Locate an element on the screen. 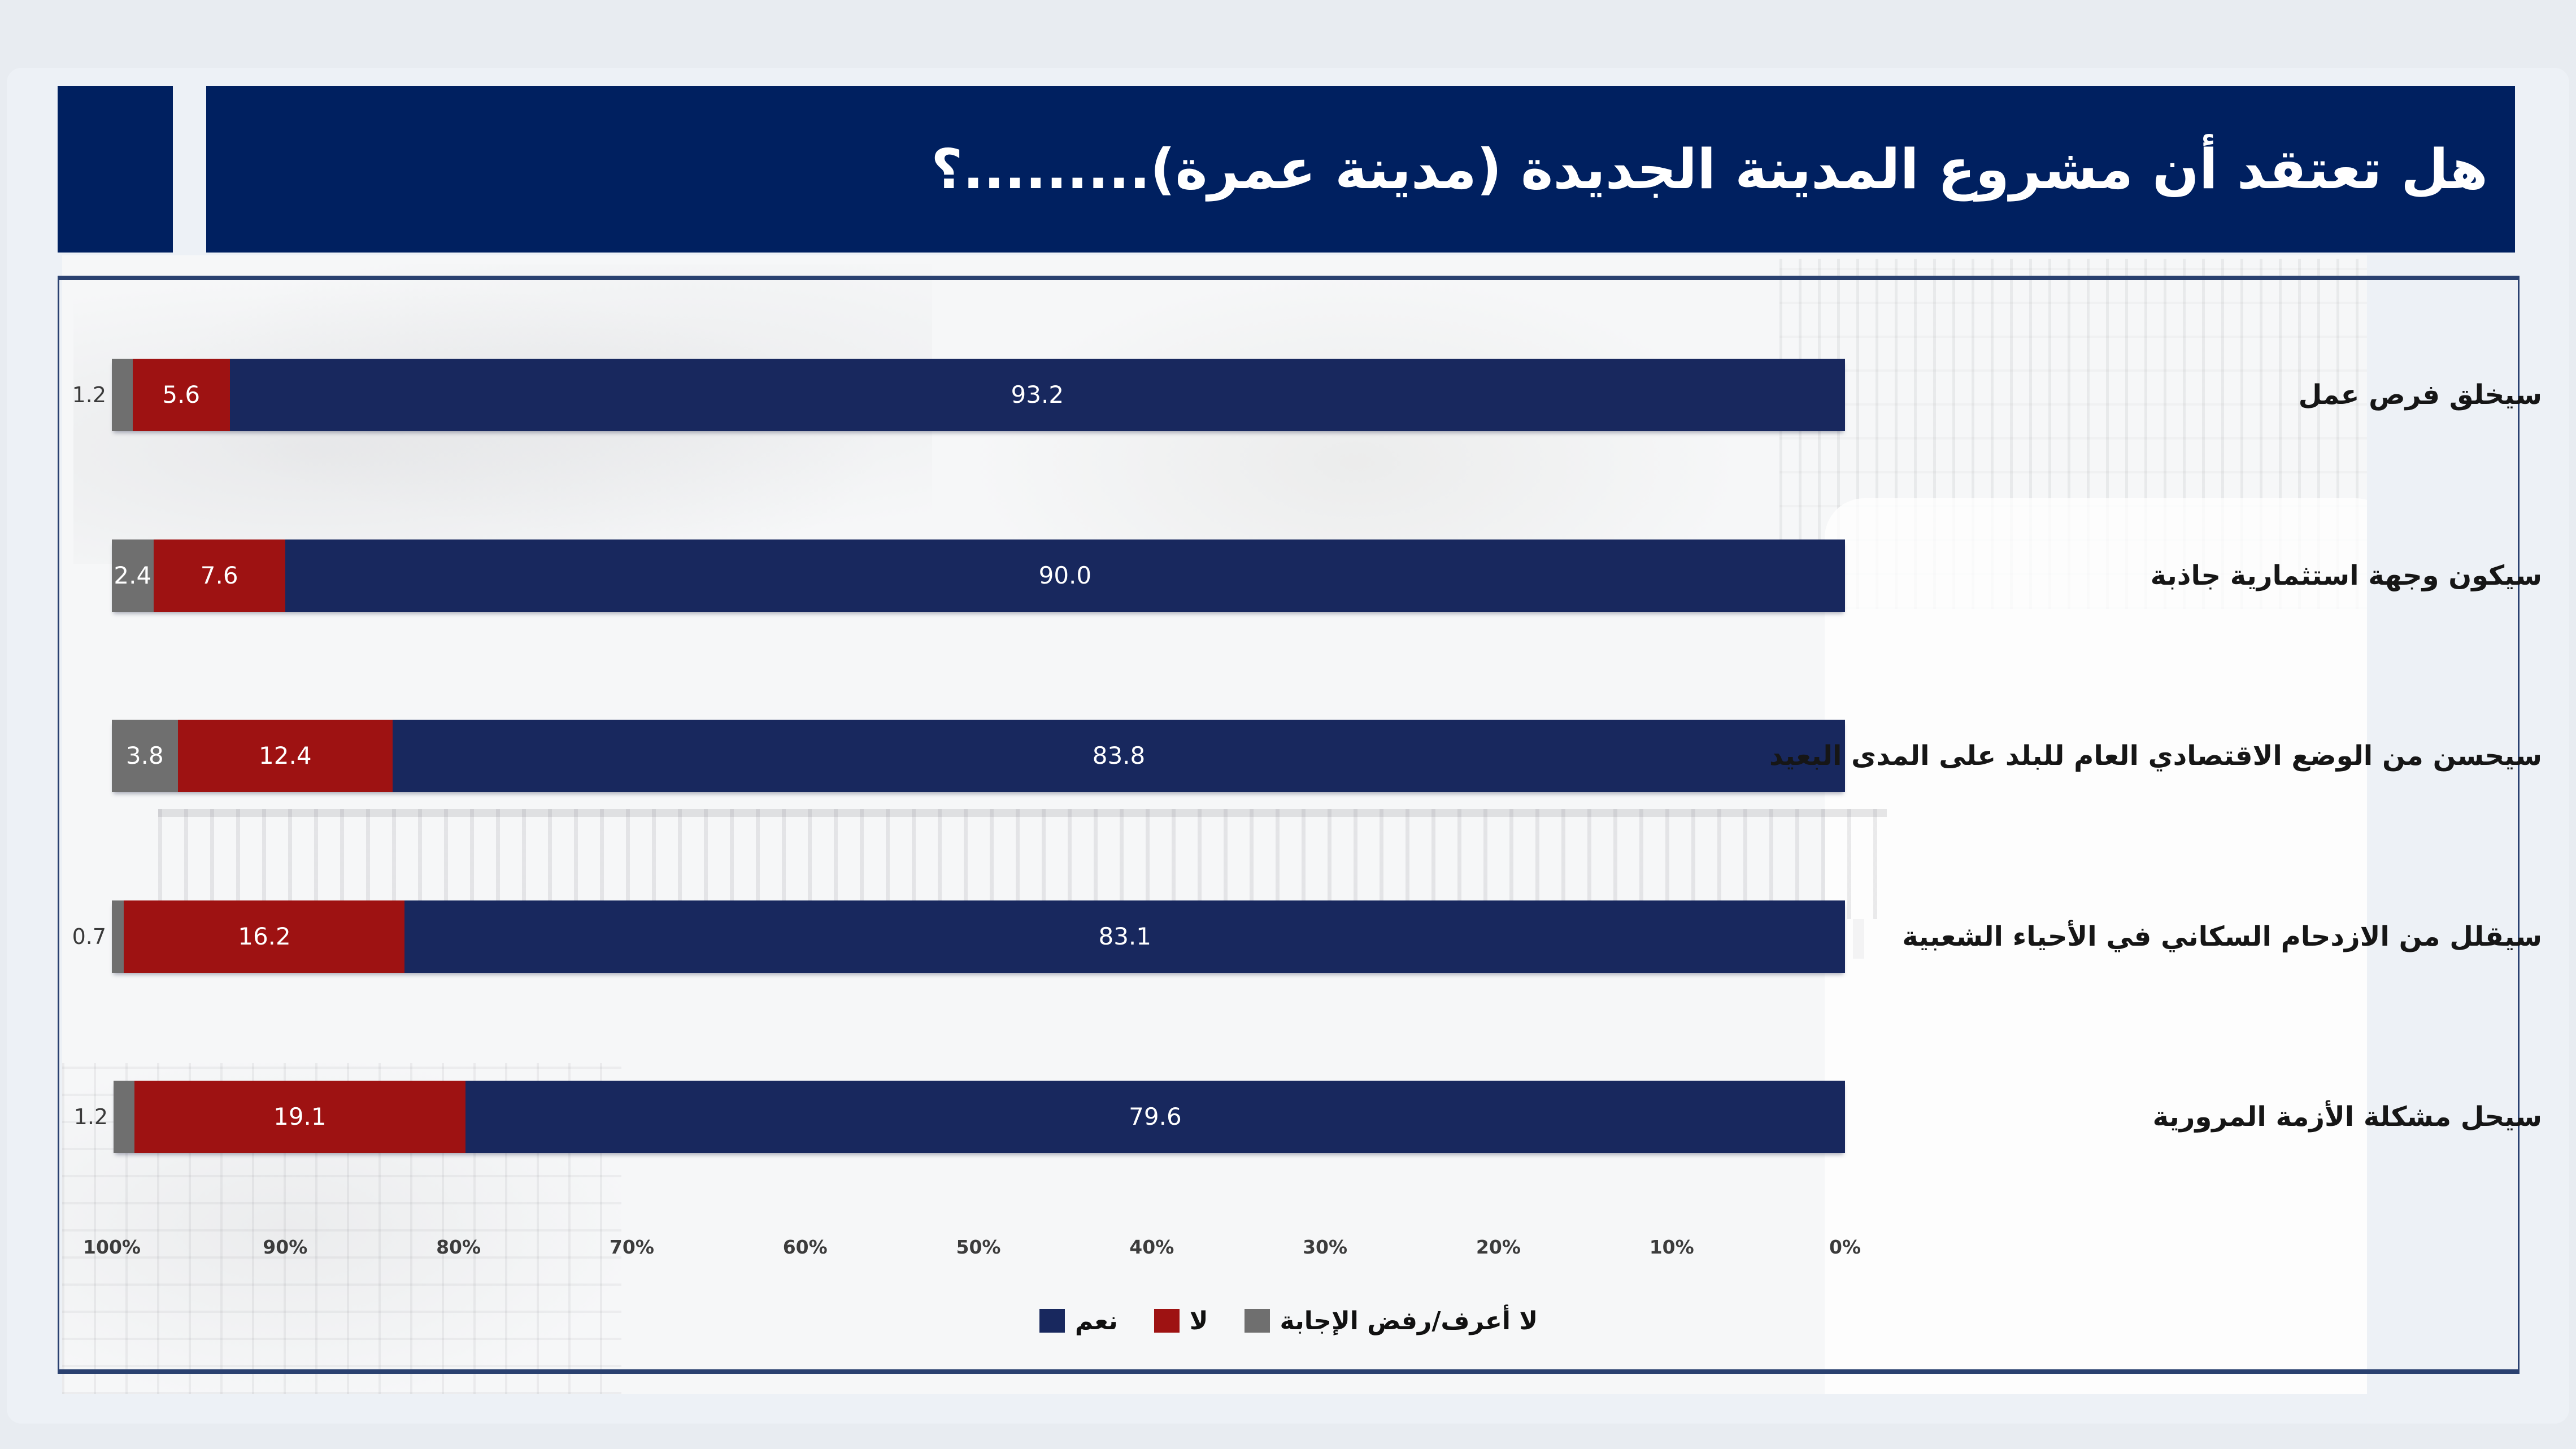 The image size is (2576, 1449). x-tick-label: 100% is located at coordinates (112, 1247).